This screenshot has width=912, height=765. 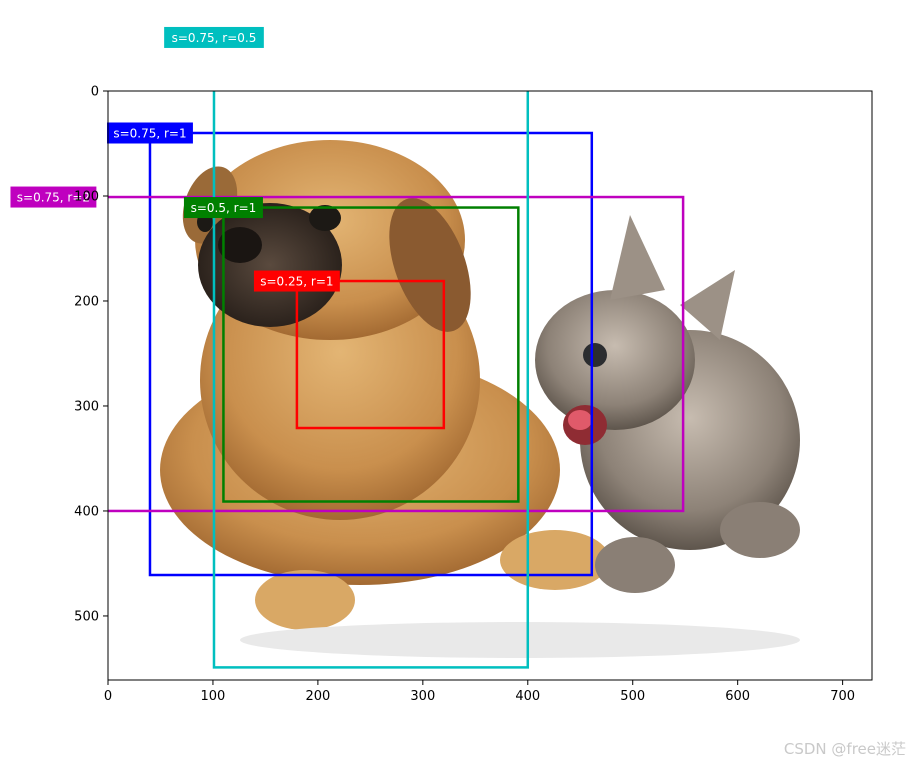 I want to click on y-axis: 0 100 200 300 400 500, so click(x=91, y=354).